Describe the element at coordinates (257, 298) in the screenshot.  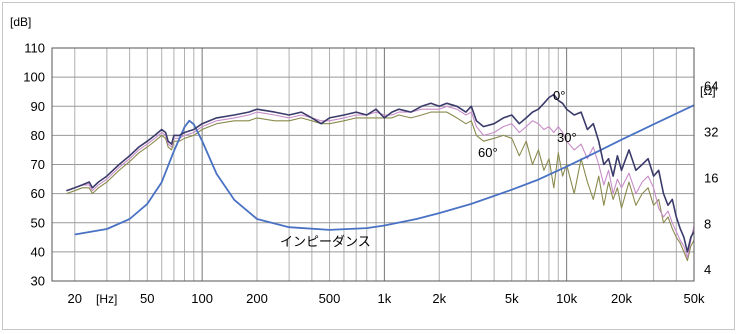
I see `x-tick-label: 200` at that location.